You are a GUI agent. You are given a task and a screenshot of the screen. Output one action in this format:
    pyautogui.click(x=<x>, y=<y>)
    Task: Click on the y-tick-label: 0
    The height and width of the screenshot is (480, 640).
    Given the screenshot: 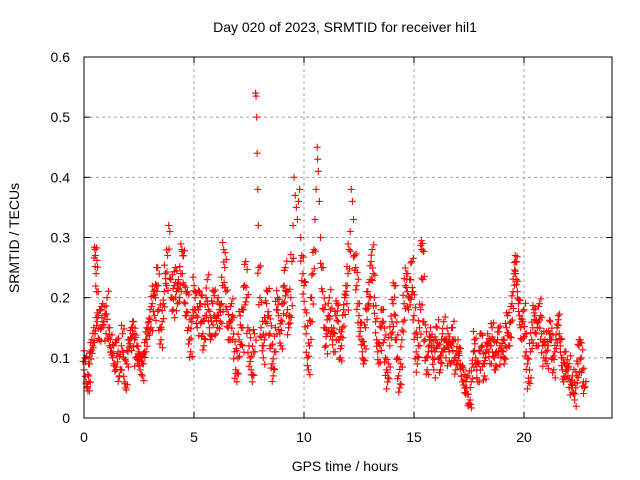 What is the action you would take?
    pyautogui.click(x=66, y=418)
    